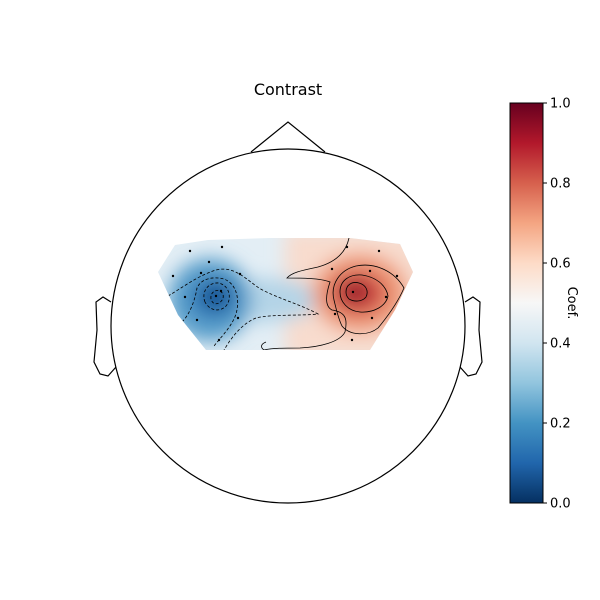  I want to click on colorbar-tick-label: 0.4, so click(560, 344).